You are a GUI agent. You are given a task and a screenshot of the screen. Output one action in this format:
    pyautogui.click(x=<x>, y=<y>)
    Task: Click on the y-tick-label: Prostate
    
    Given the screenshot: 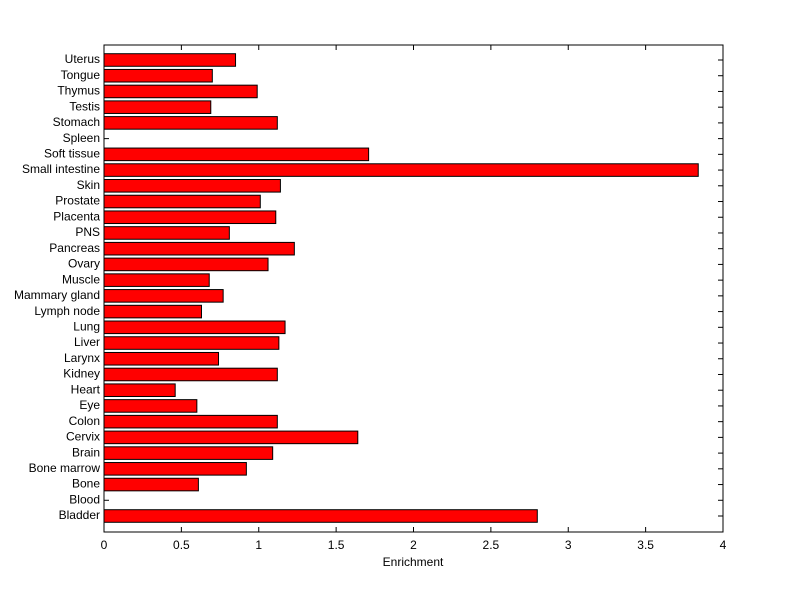 What is the action you would take?
    pyautogui.click(x=77, y=201)
    